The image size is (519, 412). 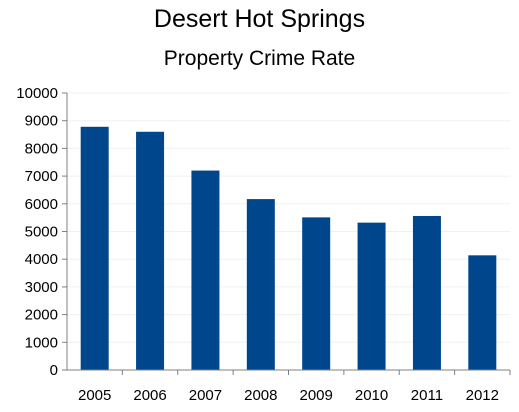 I want to click on y-tick-label: 6000, so click(x=41, y=204).